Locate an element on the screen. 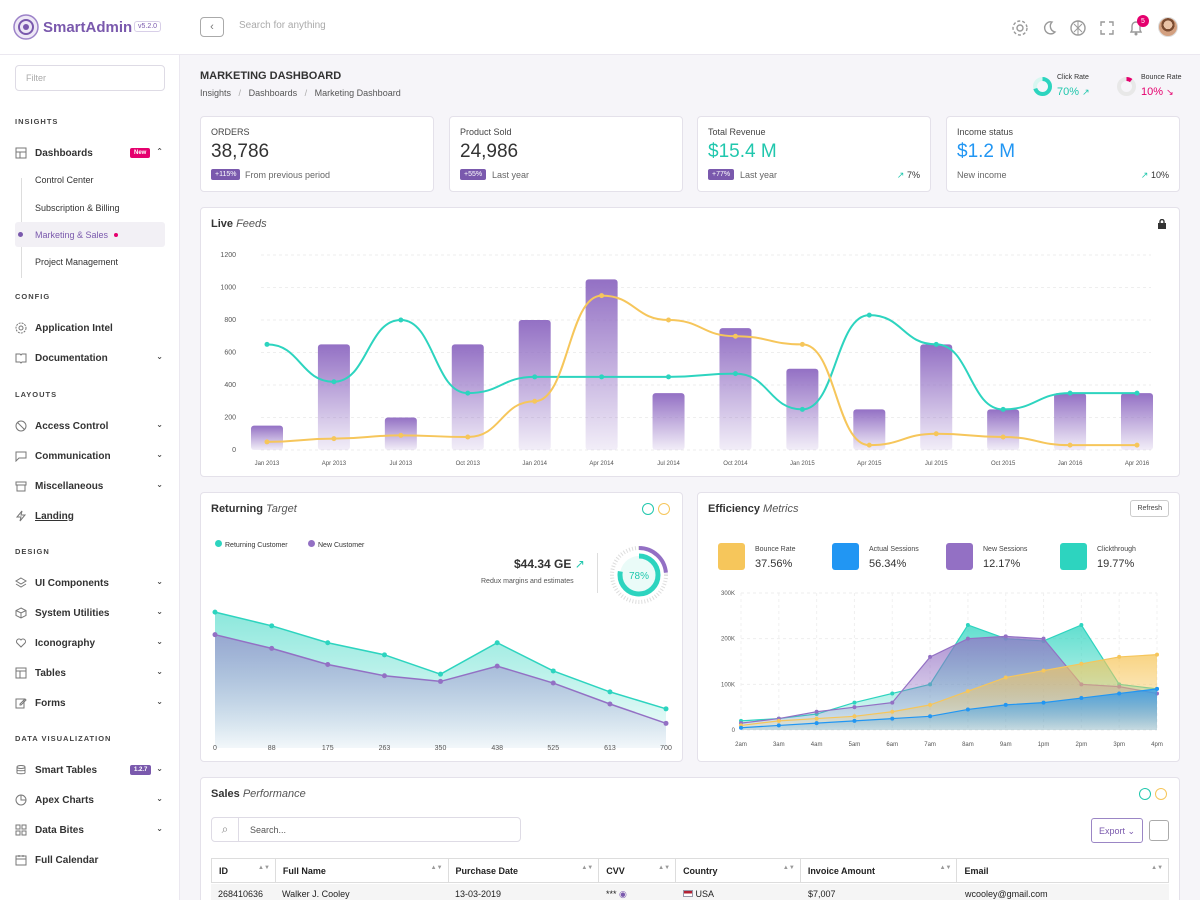 Image resolution: width=1200 pixels, height=900 pixels. aperture-icon is located at coordinates (1078, 28).